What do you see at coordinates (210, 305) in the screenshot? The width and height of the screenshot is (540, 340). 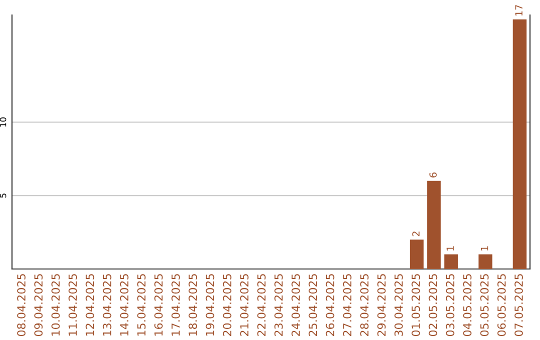 I see `x-tick-label: 19.04.2025` at bounding box center [210, 305].